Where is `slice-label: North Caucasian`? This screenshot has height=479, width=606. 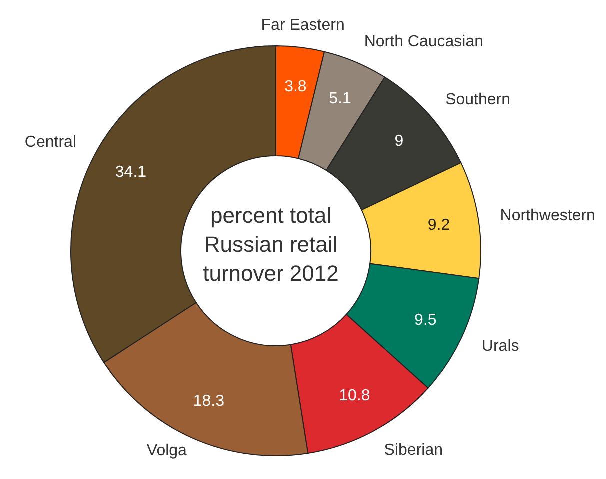
slice-label: North Caucasian is located at coordinates (424, 41).